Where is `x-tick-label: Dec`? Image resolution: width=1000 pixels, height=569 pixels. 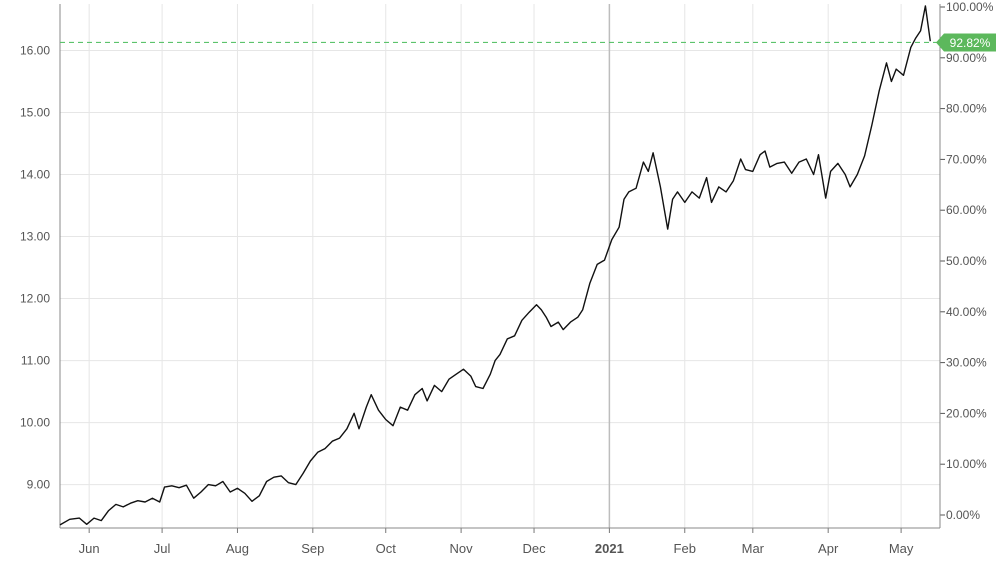
x-tick-label: Dec is located at coordinates (534, 548).